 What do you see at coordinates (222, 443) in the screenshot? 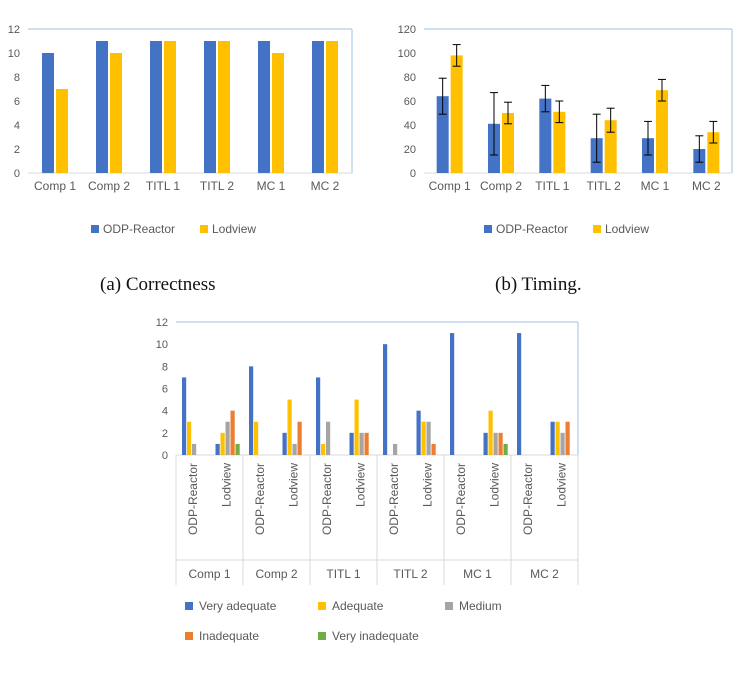
I see `bar-adequate-comp-1-lodview` at bounding box center [222, 443].